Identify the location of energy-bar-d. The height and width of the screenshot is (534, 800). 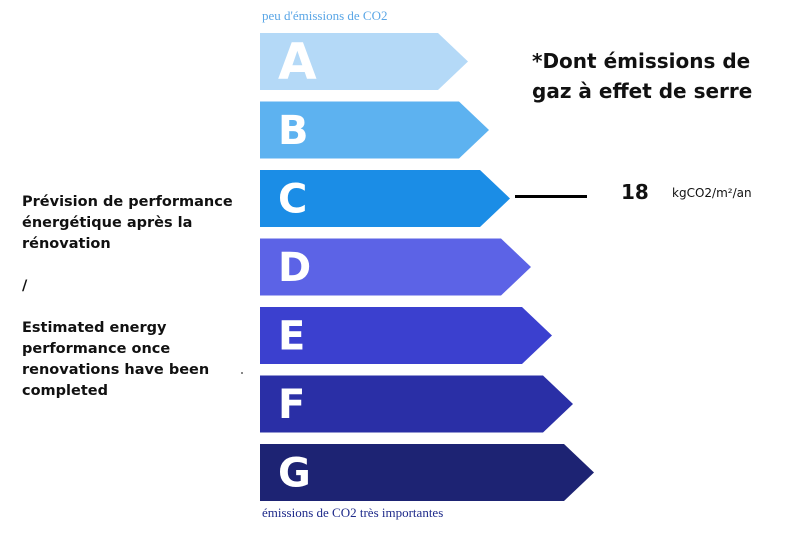
(395, 267).